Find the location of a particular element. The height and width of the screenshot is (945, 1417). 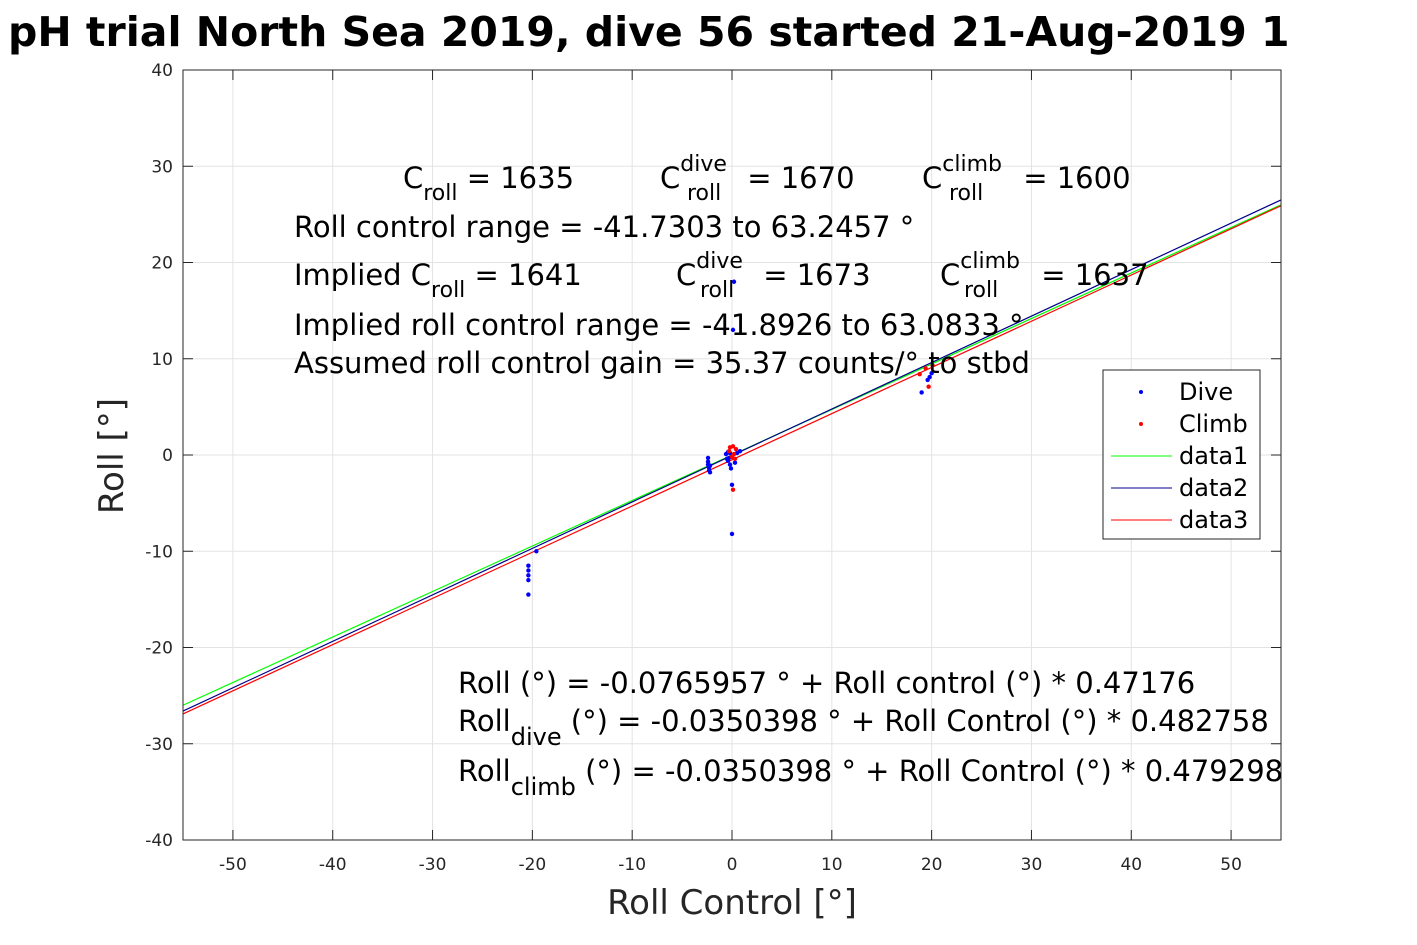

x-tick-label: 30 is located at coordinates (1032, 865).